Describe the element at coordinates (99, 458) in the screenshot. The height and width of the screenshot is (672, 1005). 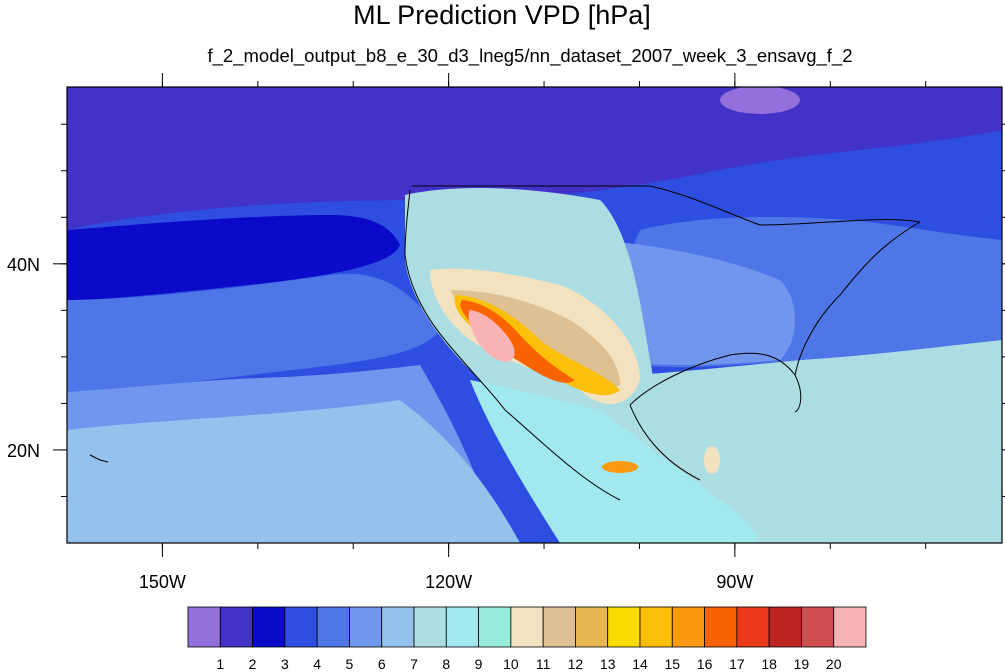
I see `hawaii` at that location.